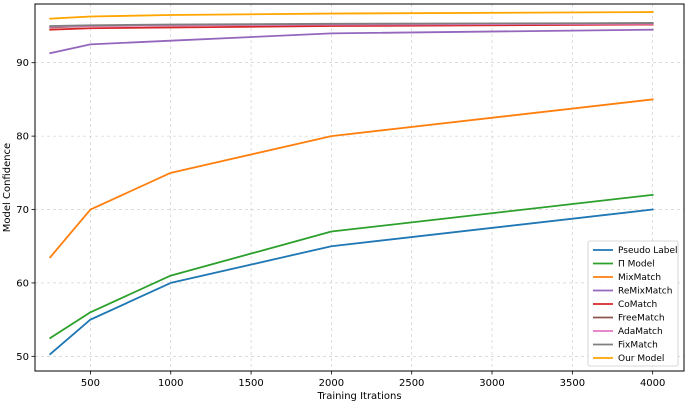 This screenshot has width=685, height=403. I want to click on legend-entry: FreeMatch, so click(641, 319).